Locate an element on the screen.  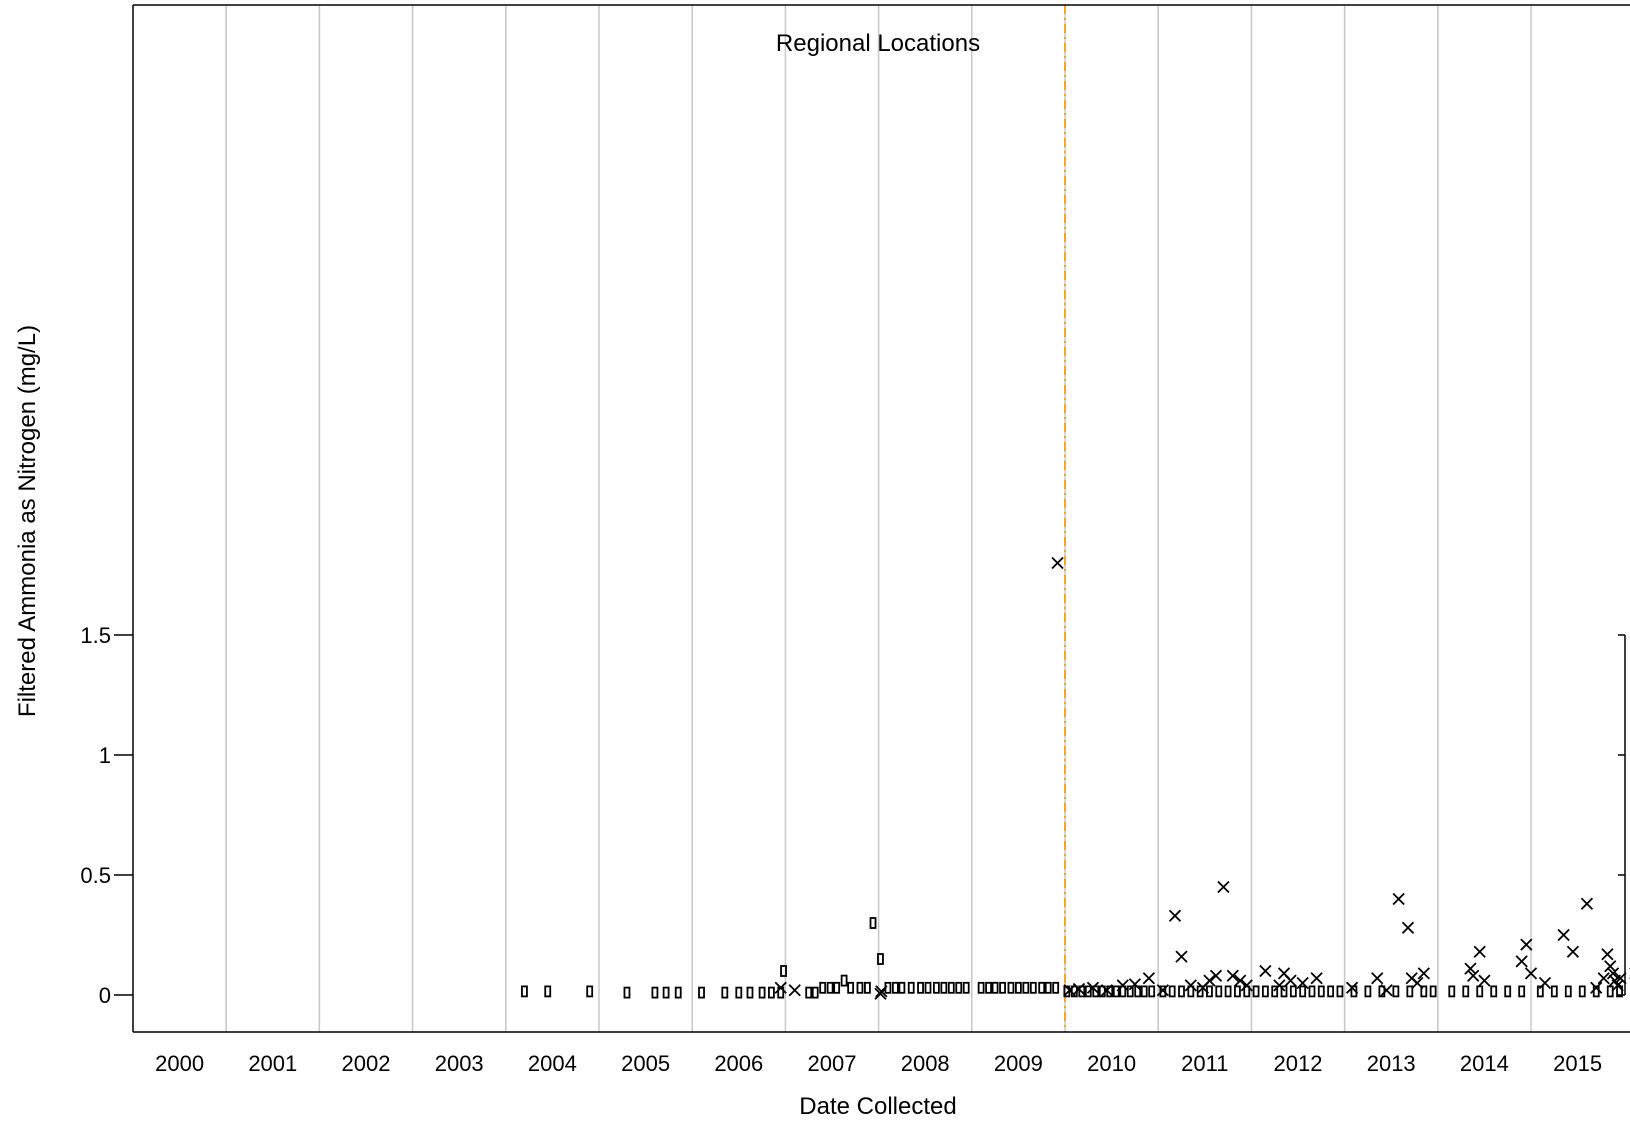
x-tick-label: 2011 is located at coordinates (1204, 1063).